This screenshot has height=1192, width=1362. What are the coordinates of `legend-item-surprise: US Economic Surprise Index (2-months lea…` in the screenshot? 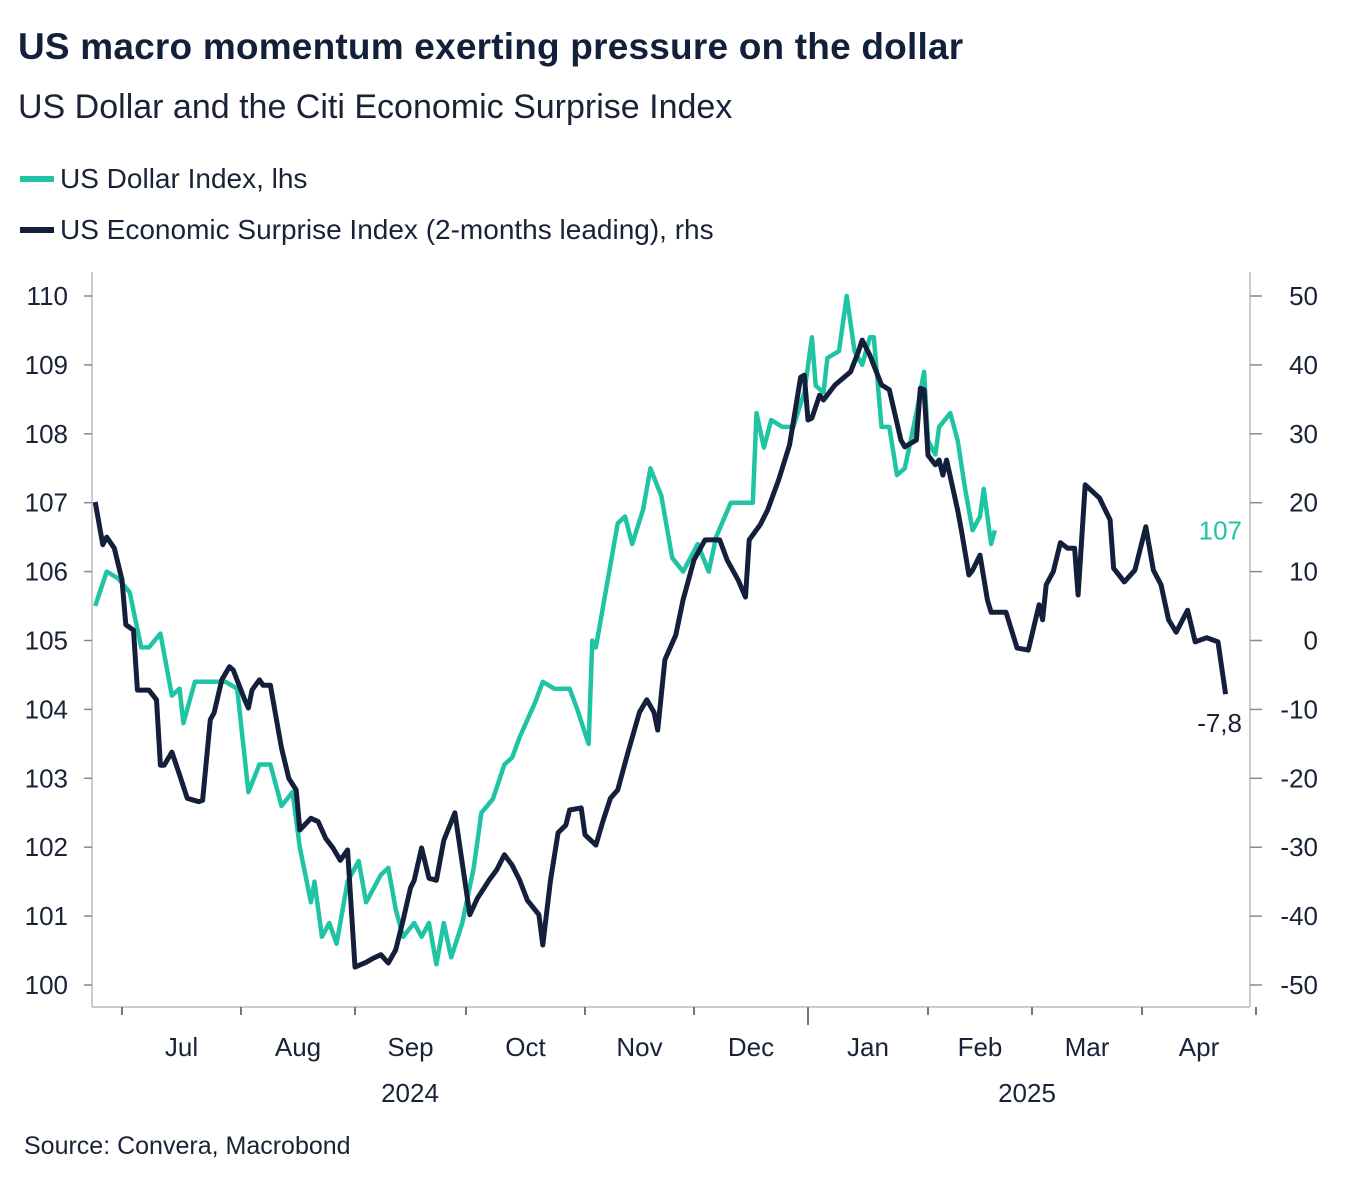 It's located at (367, 230).